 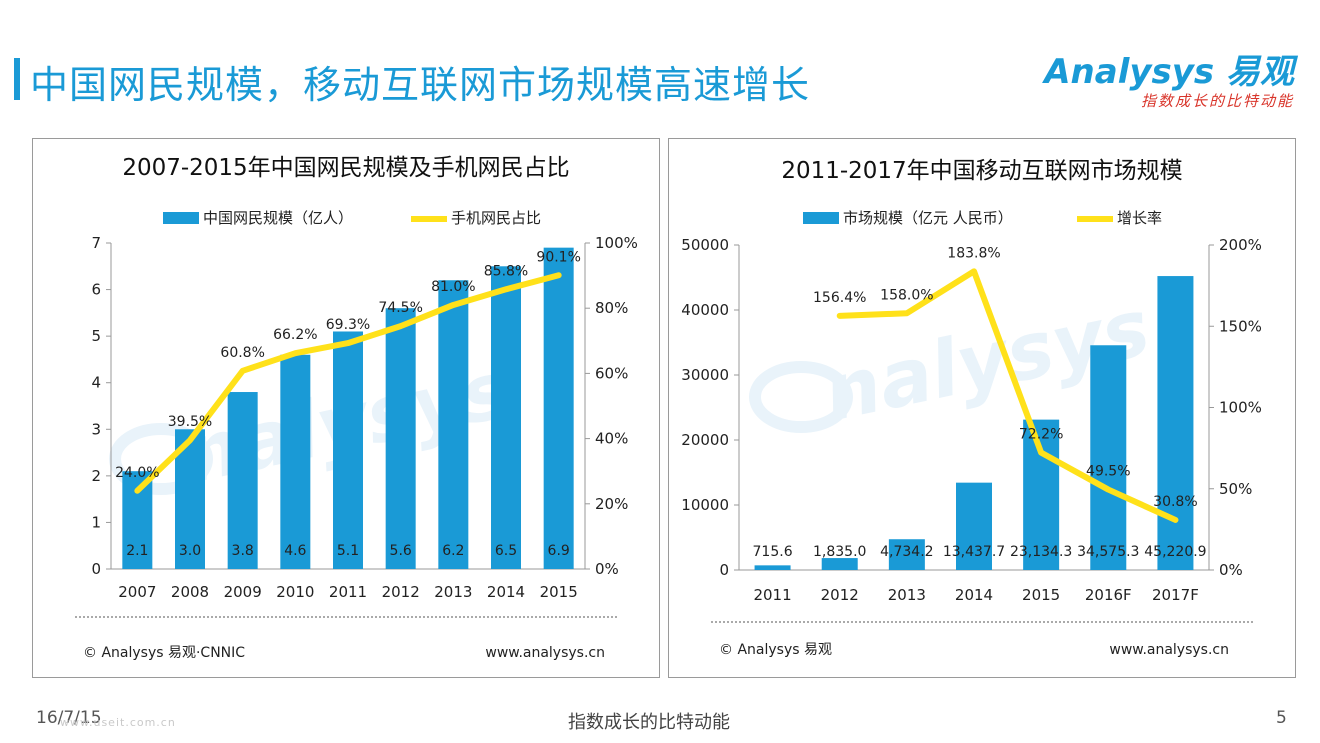 What do you see at coordinates (1108, 472) in the screenshot?
I see `line-value-label: 49.5%` at bounding box center [1108, 472].